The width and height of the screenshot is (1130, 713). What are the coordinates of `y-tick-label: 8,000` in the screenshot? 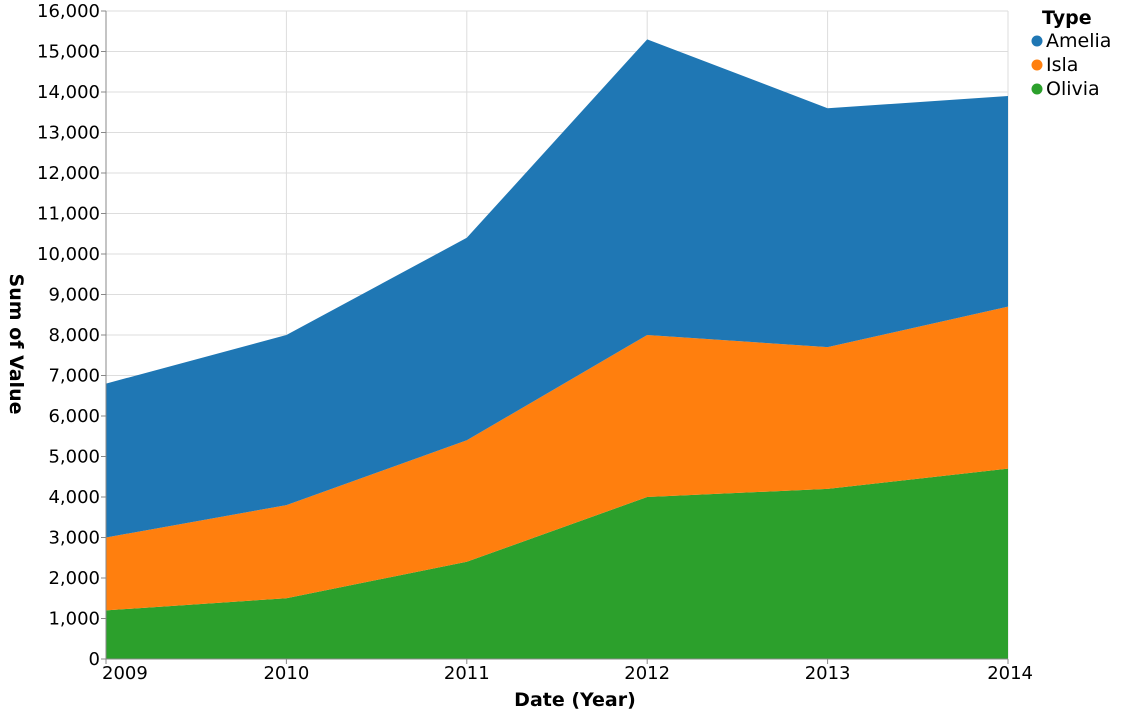 It's located at (74, 335).